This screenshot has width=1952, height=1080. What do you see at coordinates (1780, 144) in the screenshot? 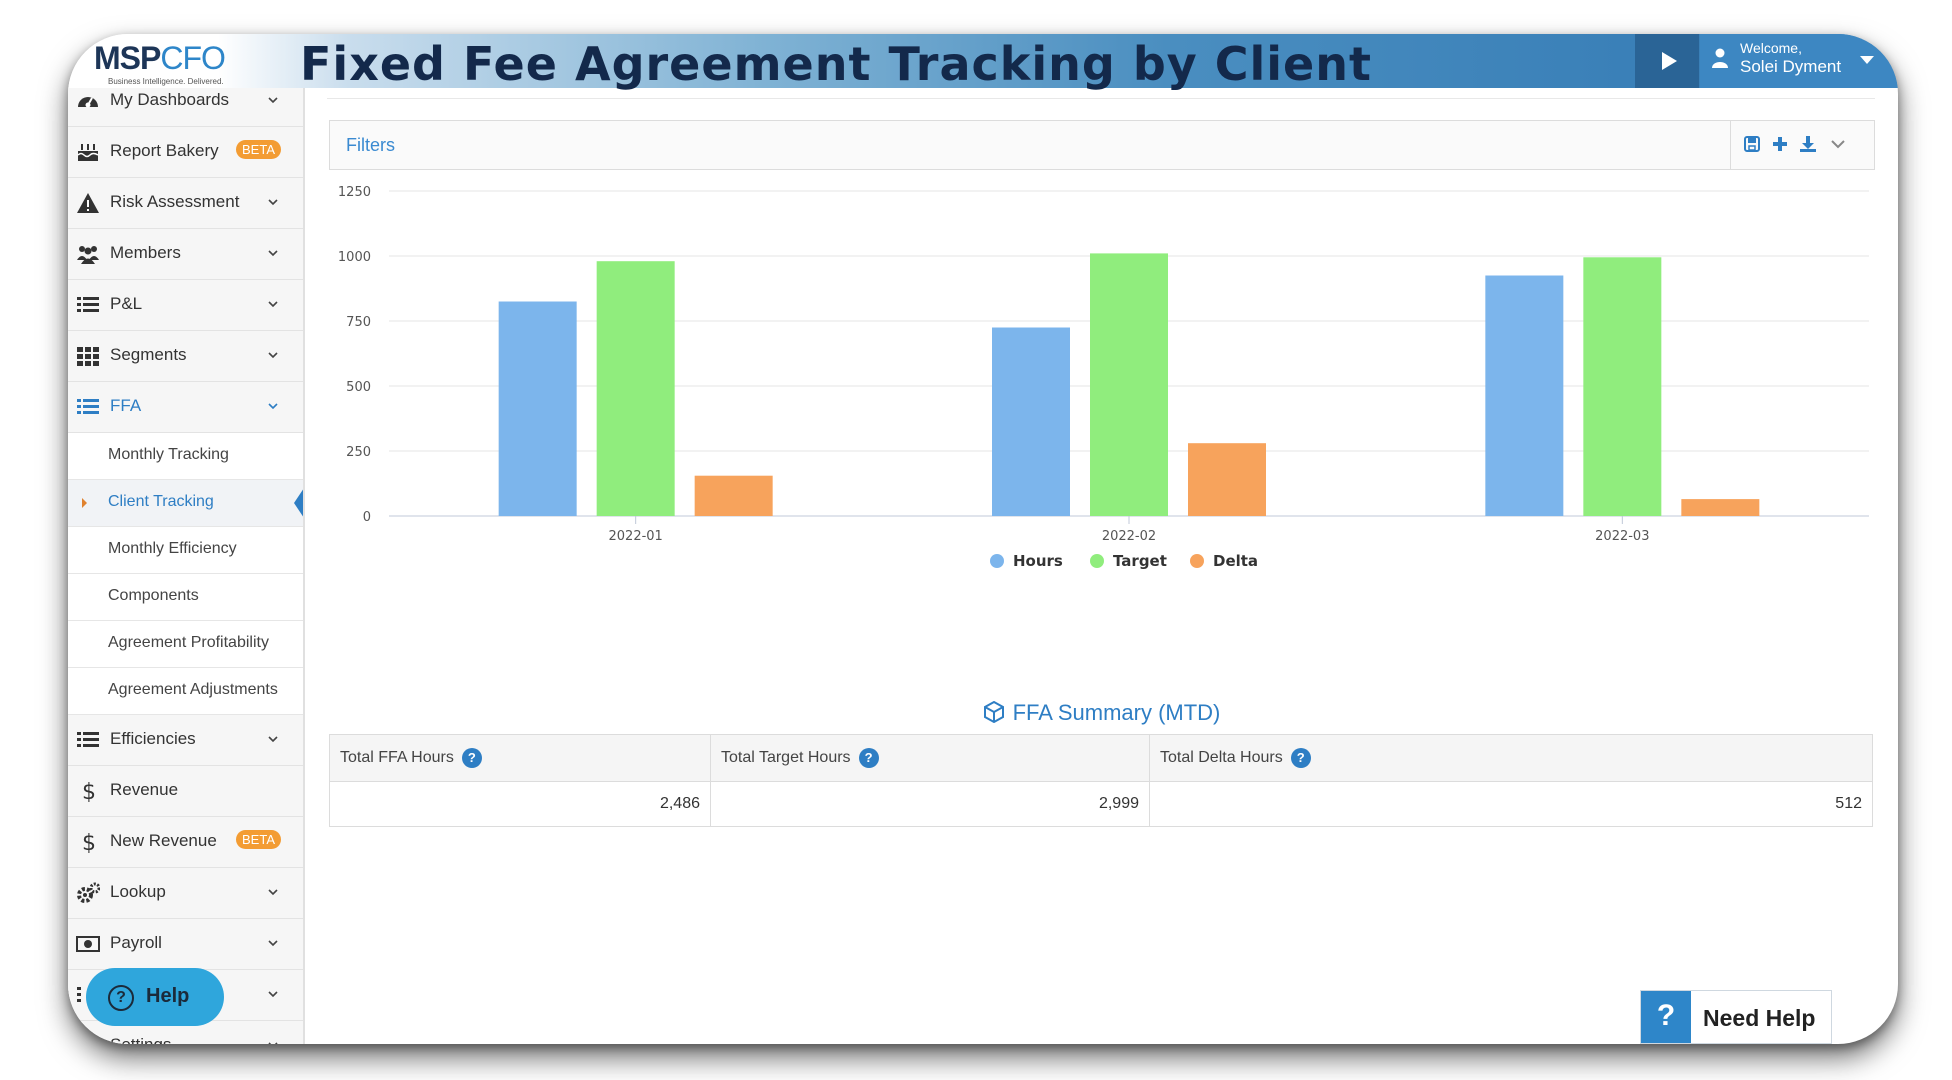
I see `add-icon` at bounding box center [1780, 144].